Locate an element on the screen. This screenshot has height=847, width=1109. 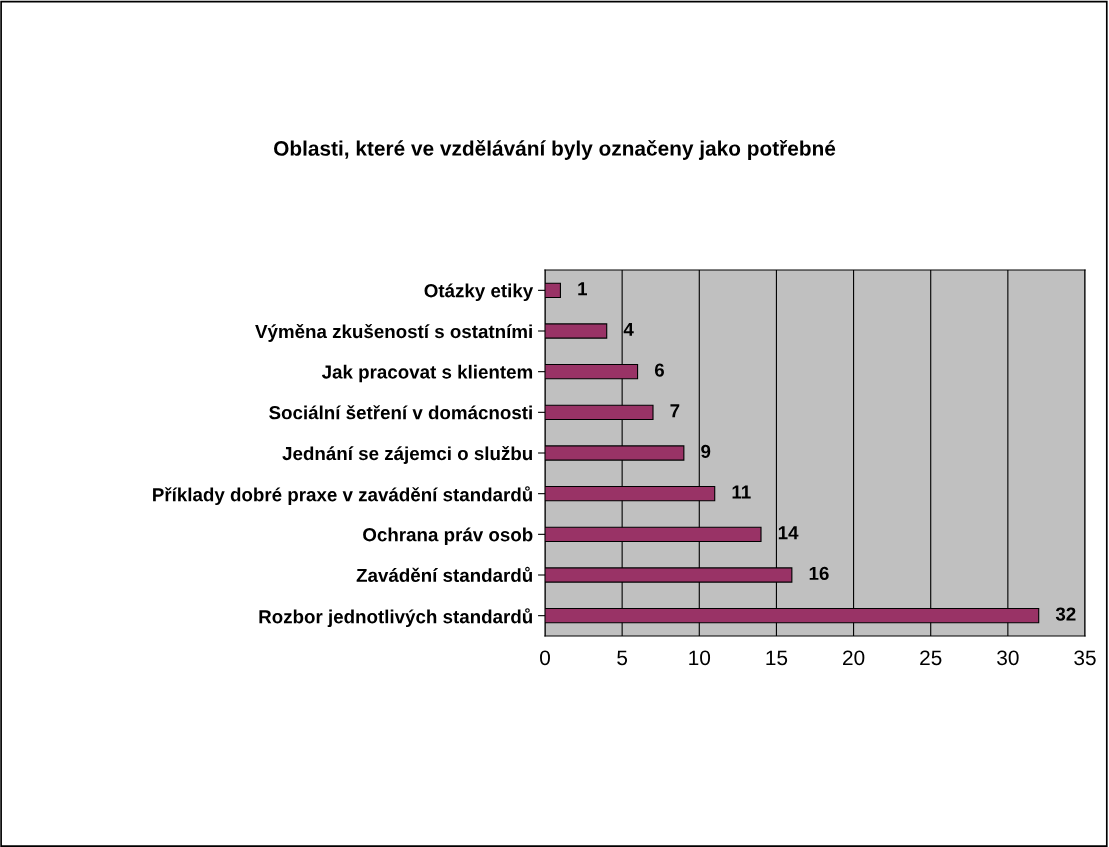
y-tick-label: Zavádění standardů is located at coordinates (444, 574).